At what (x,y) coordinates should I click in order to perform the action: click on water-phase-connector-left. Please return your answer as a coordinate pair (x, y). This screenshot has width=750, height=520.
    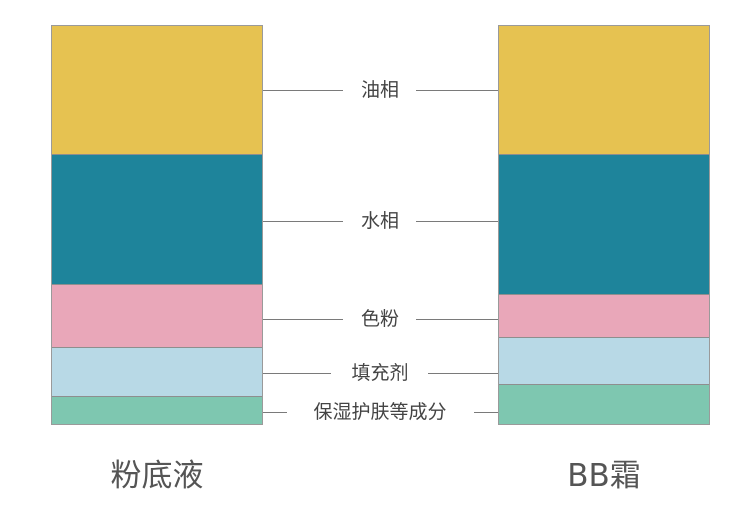
    Looking at the image, I should click on (303, 221).